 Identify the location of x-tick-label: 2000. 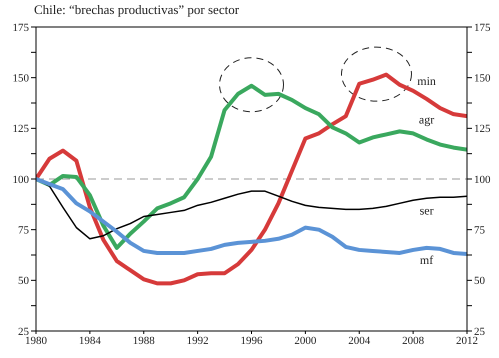
(305, 340).